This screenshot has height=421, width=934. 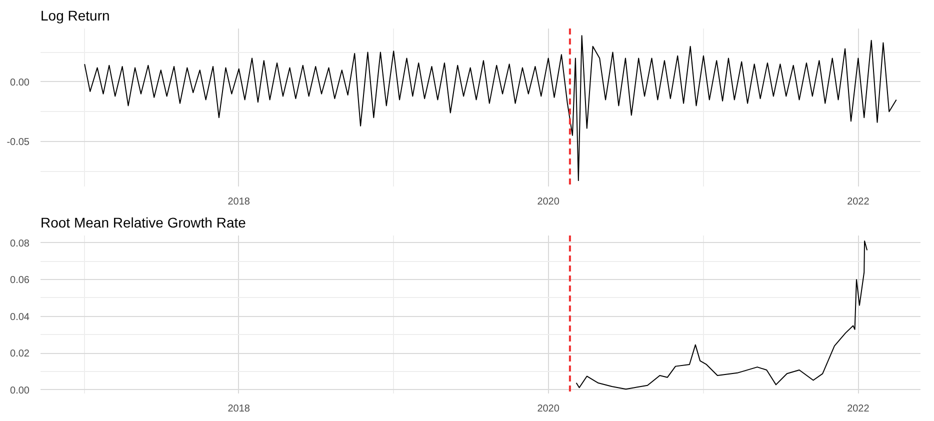 What do you see at coordinates (20, 244) in the screenshot?
I see `y-tick-label: 0.08` at bounding box center [20, 244].